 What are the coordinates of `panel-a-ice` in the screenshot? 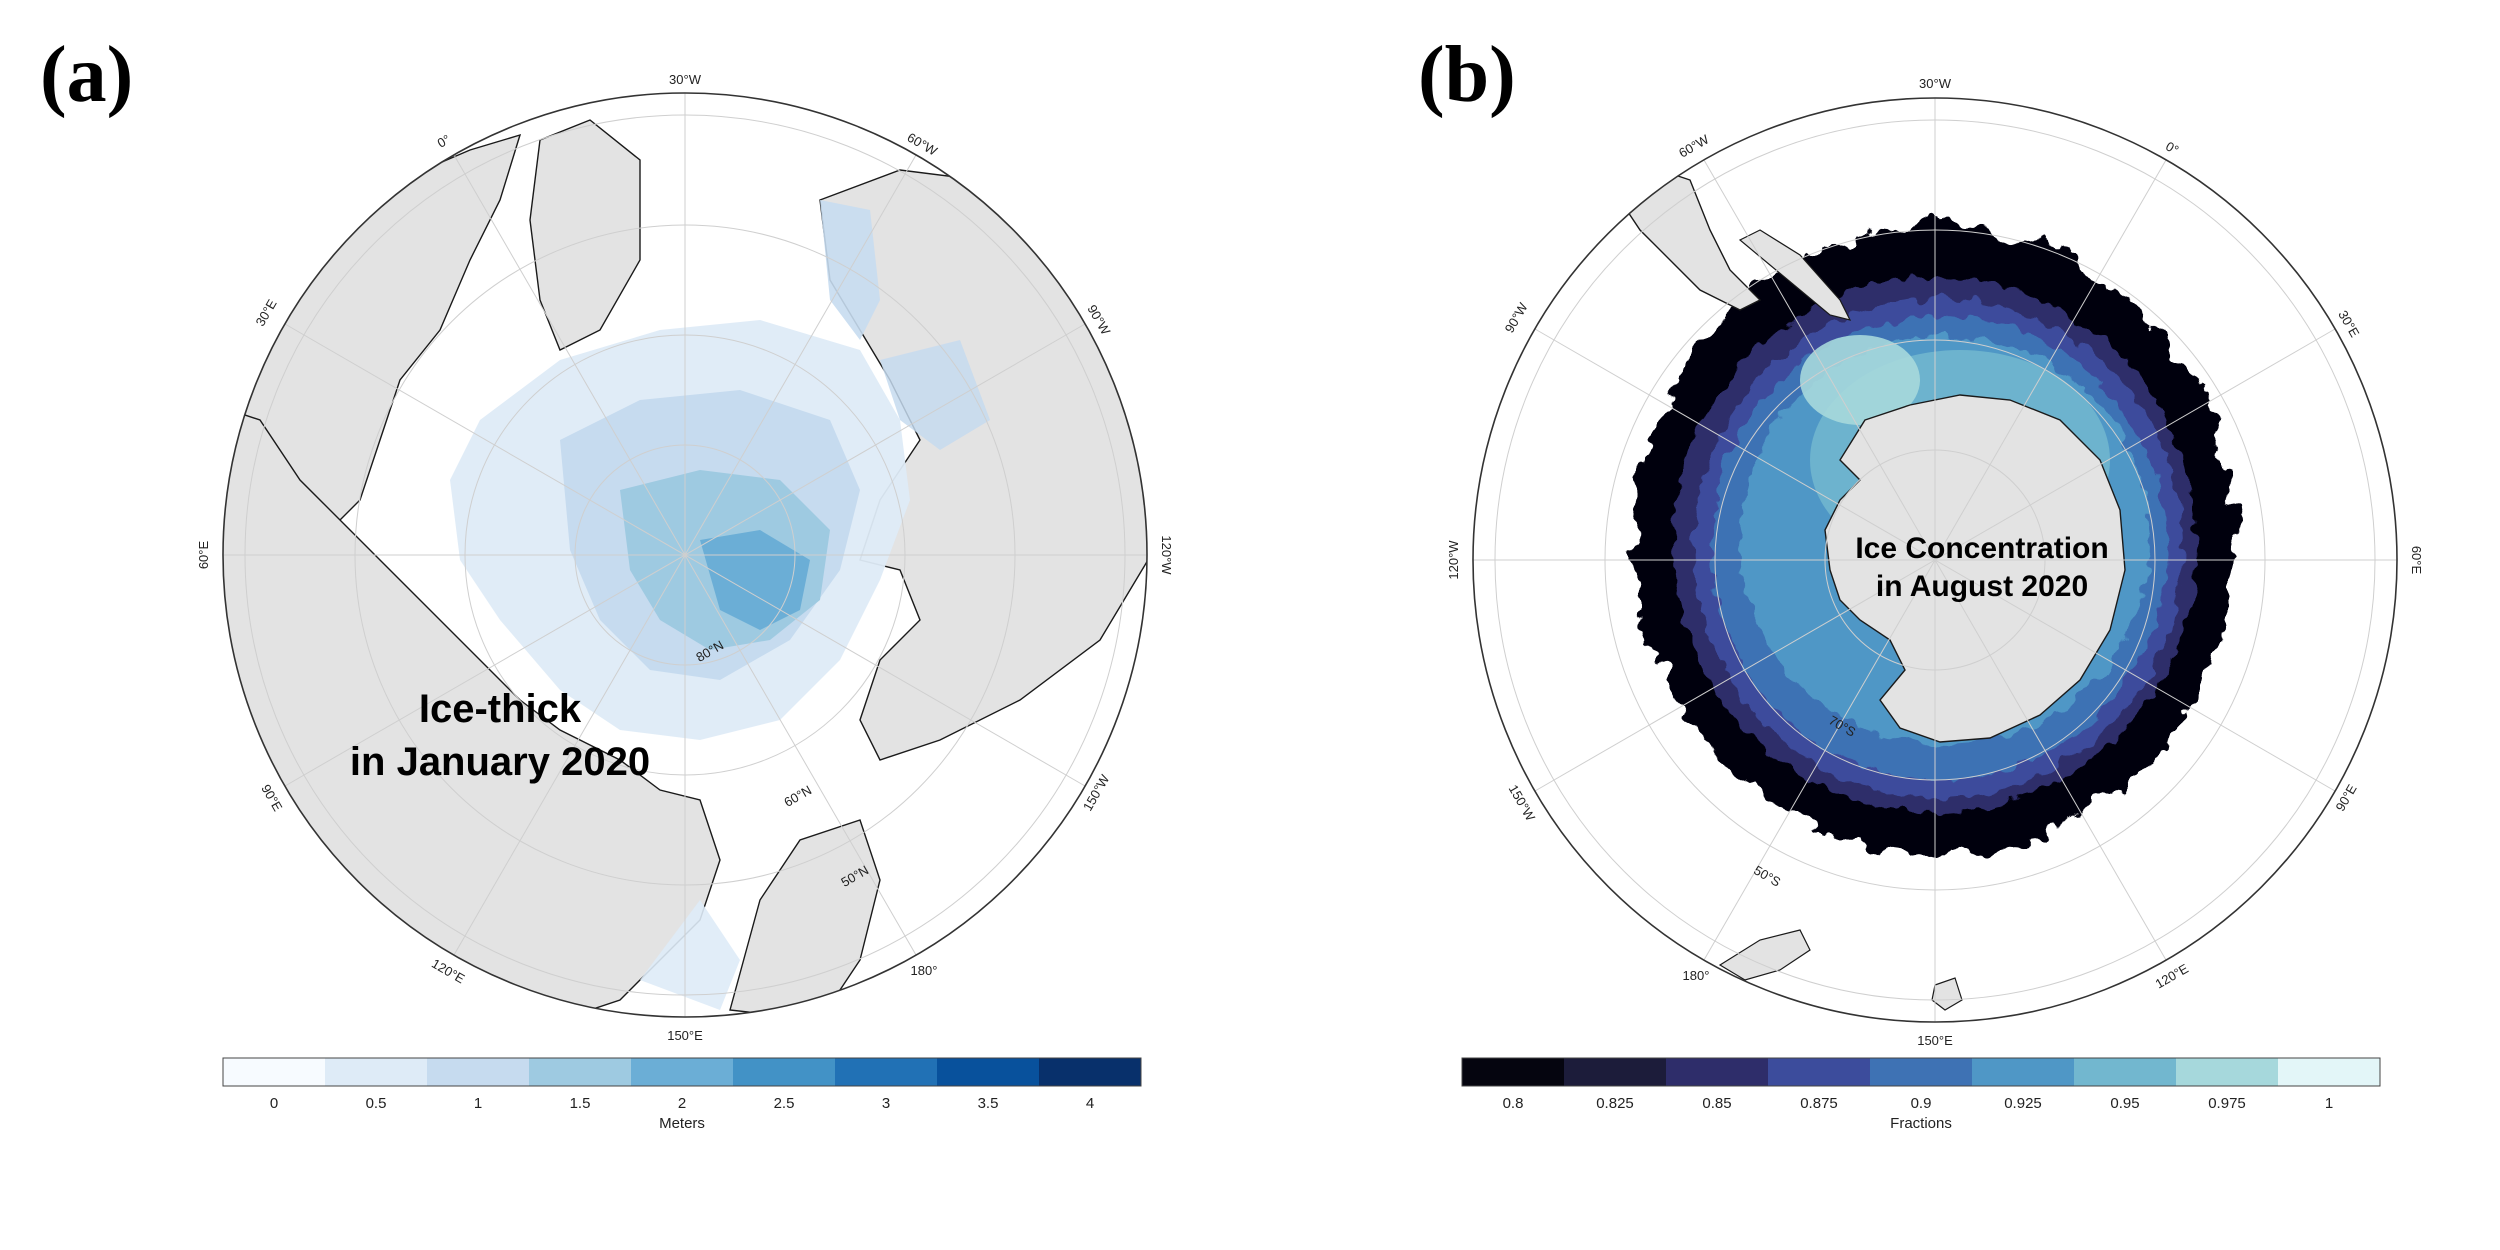 It's located at (720, 605).